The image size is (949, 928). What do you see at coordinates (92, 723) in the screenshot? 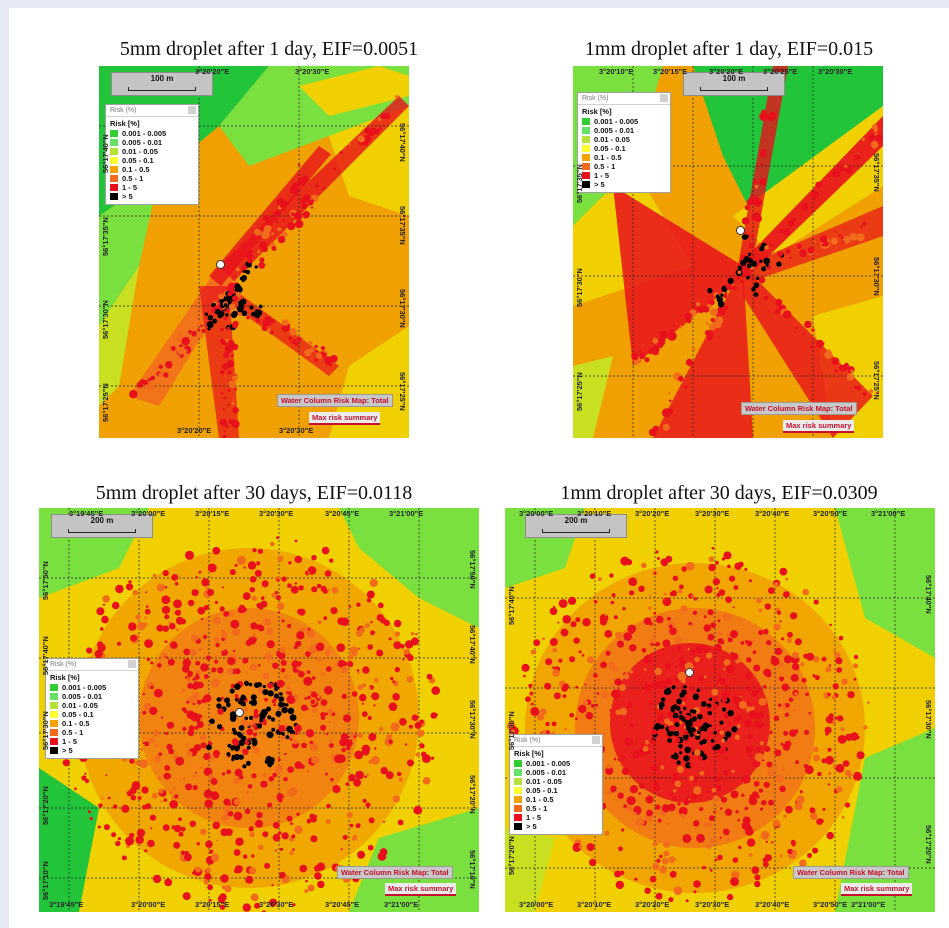
I see `legend-entry: 0.1 - 0.5` at bounding box center [92, 723].